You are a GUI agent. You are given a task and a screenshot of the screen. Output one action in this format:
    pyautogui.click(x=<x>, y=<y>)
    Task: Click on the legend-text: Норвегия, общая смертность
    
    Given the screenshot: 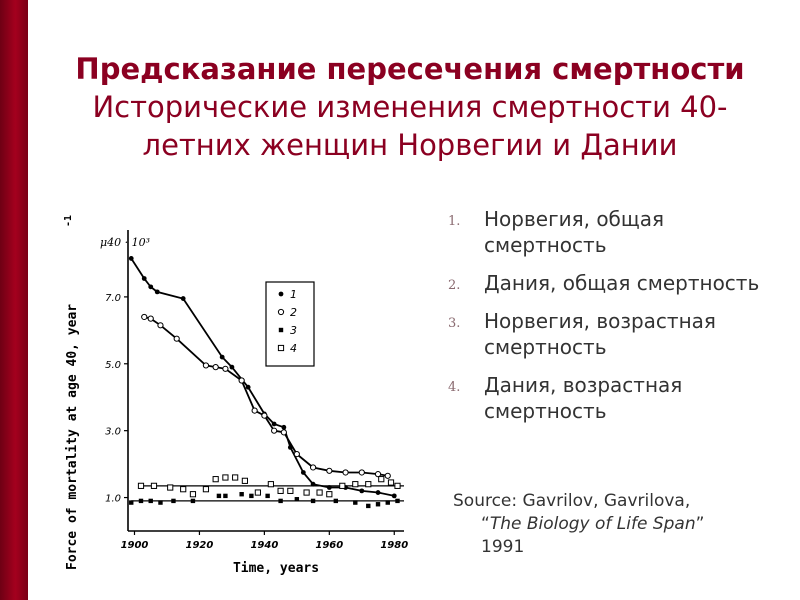 What is the action you would take?
    pyautogui.click(x=574, y=232)
    